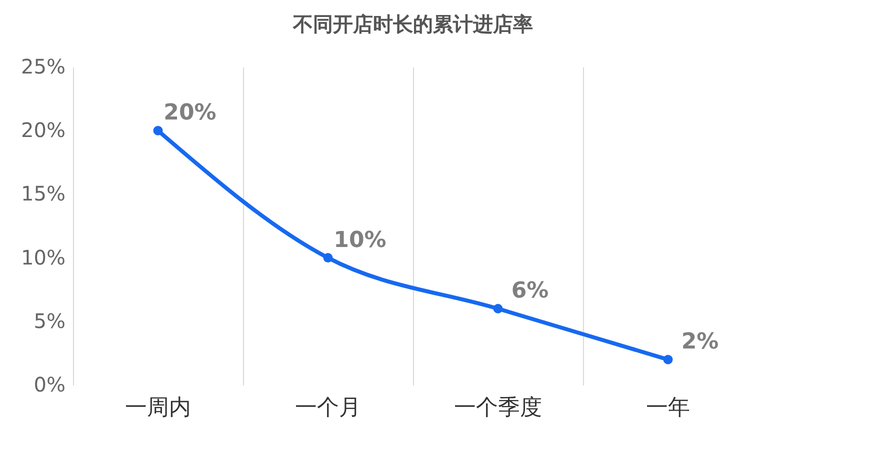  Describe the element at coordinates (158, 408) in the screenshot. I see `x-tick-label: 一周内` at that location.